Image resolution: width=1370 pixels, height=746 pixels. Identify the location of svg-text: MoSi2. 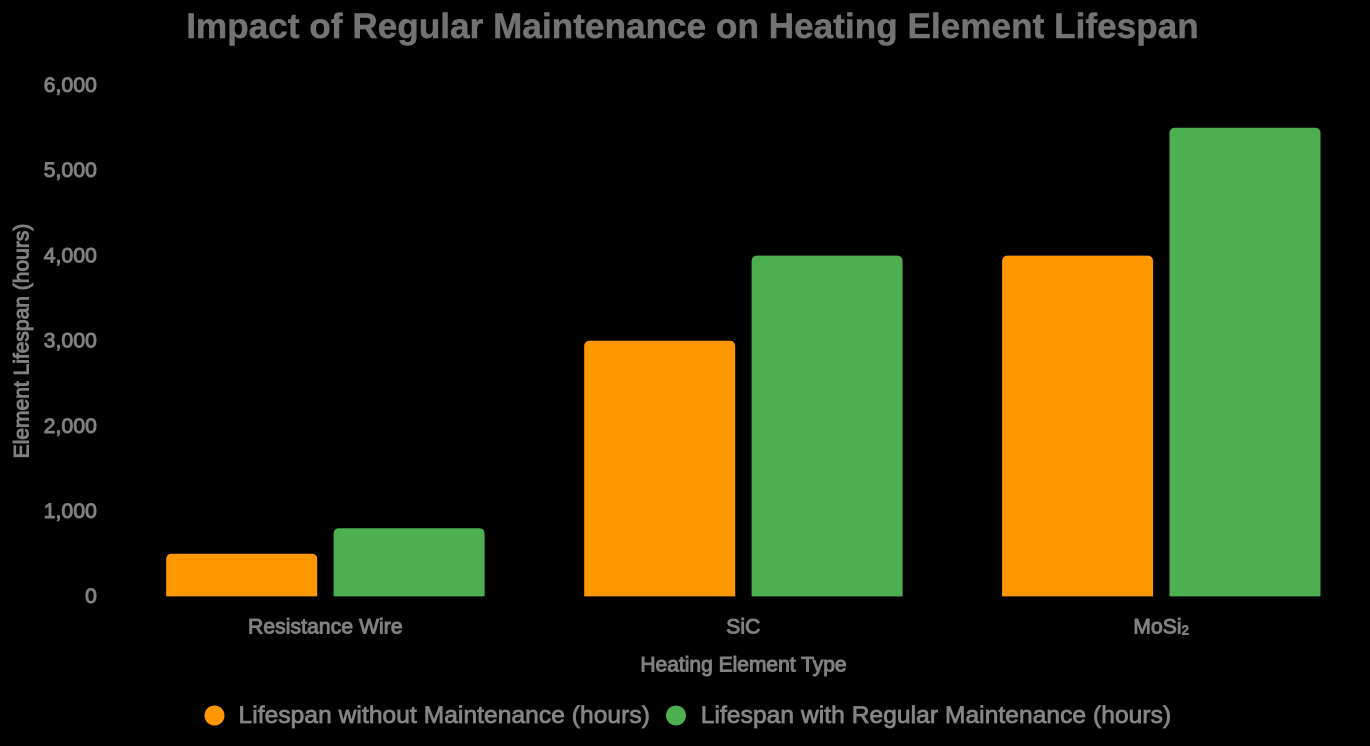
(1161, 627).